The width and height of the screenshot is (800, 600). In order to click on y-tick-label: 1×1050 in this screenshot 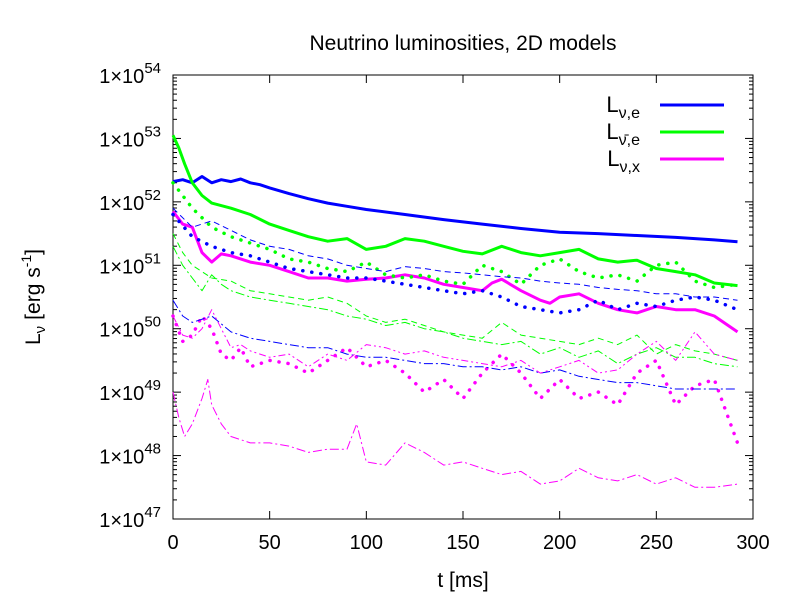, I will do `click(130, 328)`.